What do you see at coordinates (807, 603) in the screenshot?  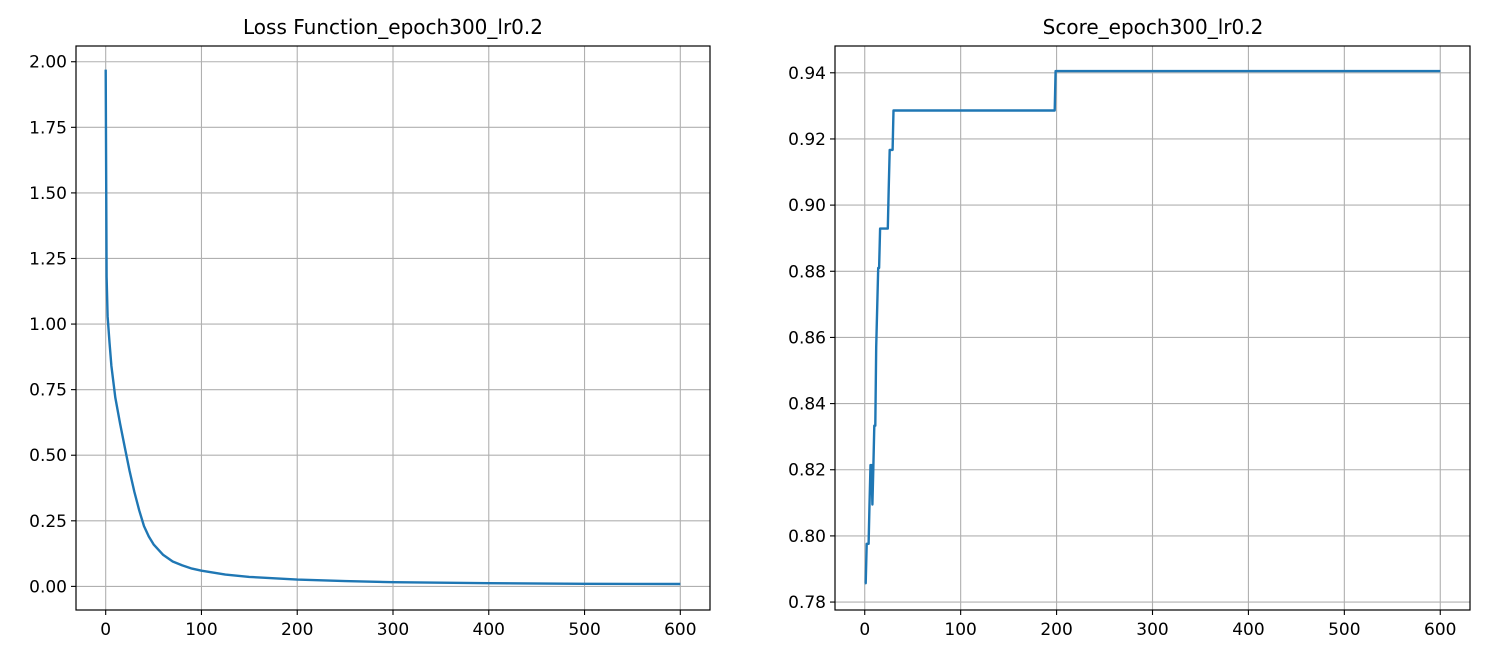 I see `y-tick-label: 0.78` at bounding box center [807, 603].